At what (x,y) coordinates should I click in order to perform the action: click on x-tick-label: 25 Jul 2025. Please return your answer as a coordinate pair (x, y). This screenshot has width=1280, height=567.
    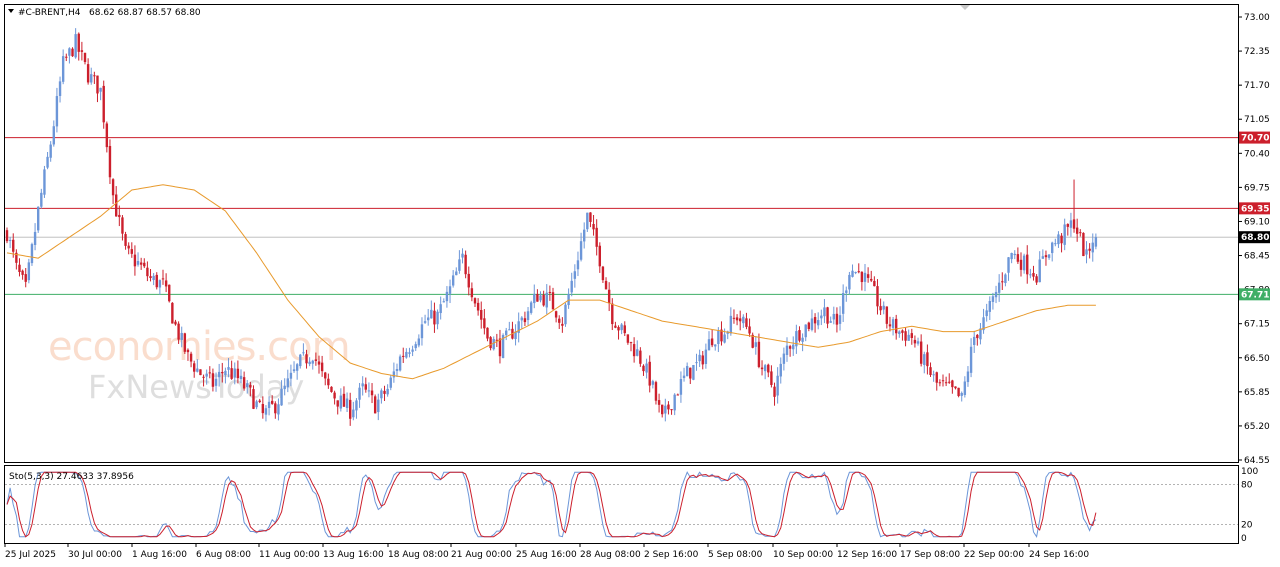
    Looking at the image, I should click on (30, 555).